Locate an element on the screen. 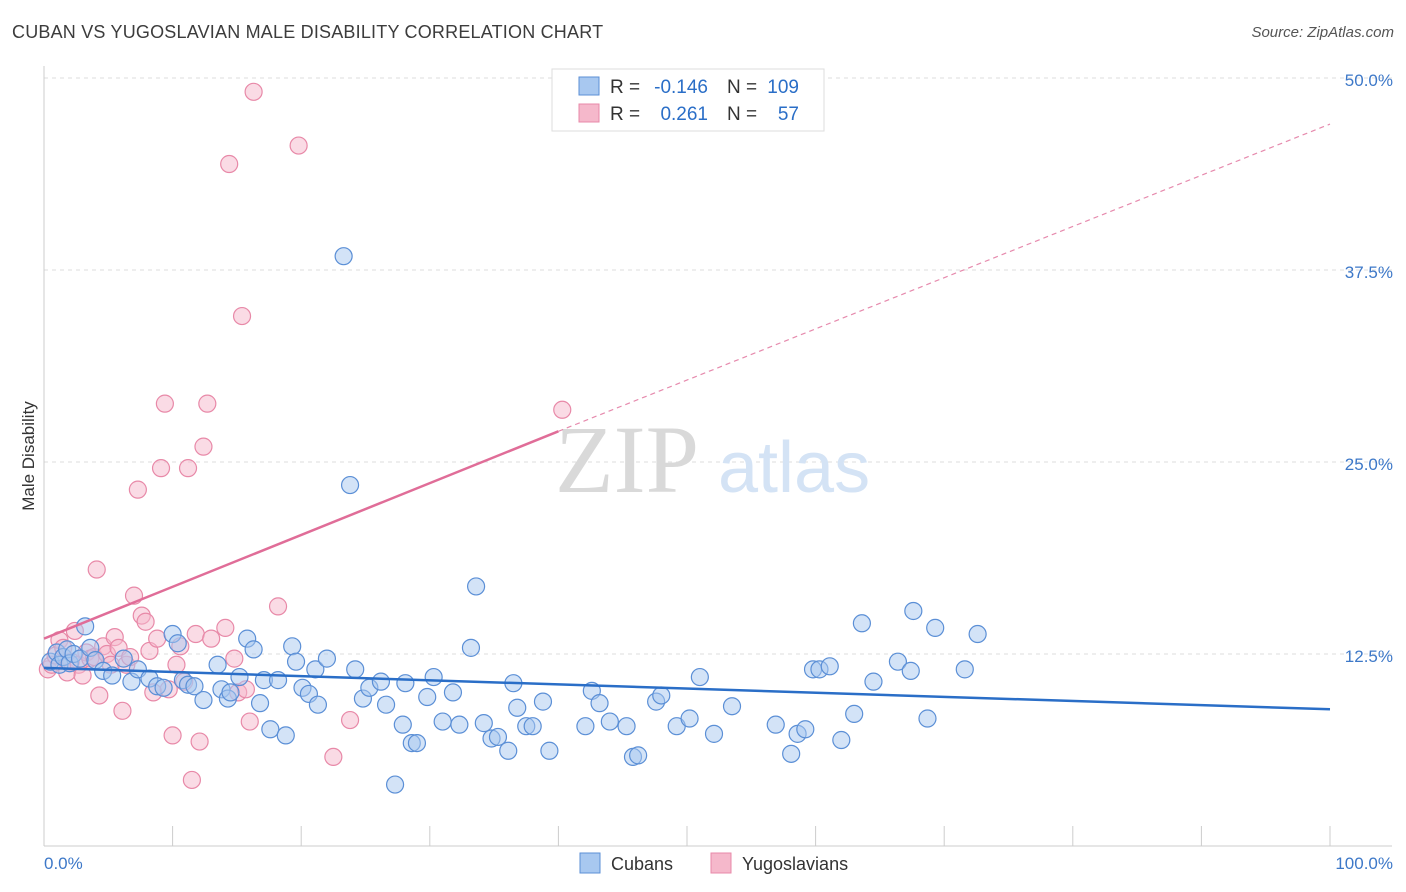 This screenshot has width=1406, height=892. watermark: ZIP atlas is located at coordinates (712, 459).